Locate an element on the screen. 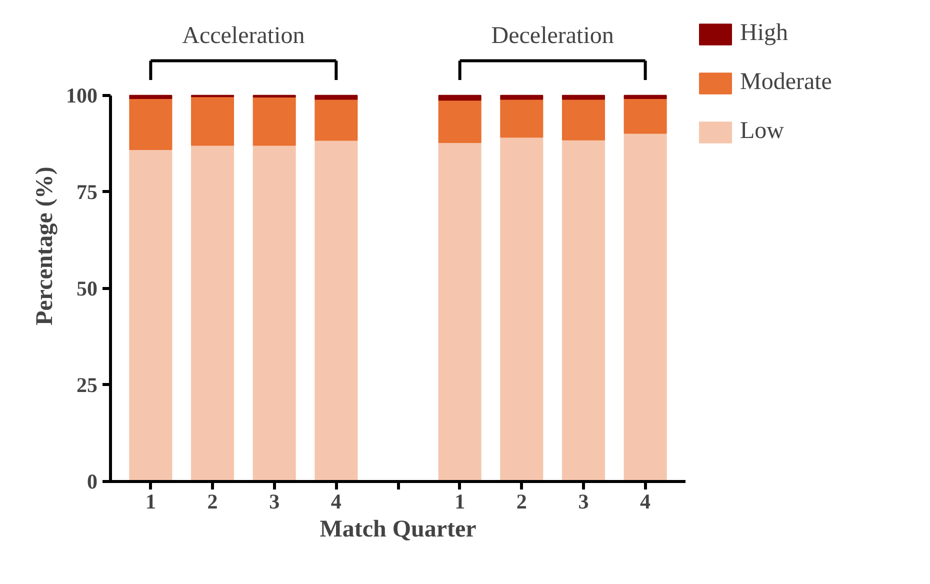  legend-label: High is located at coordinates (764, 33).